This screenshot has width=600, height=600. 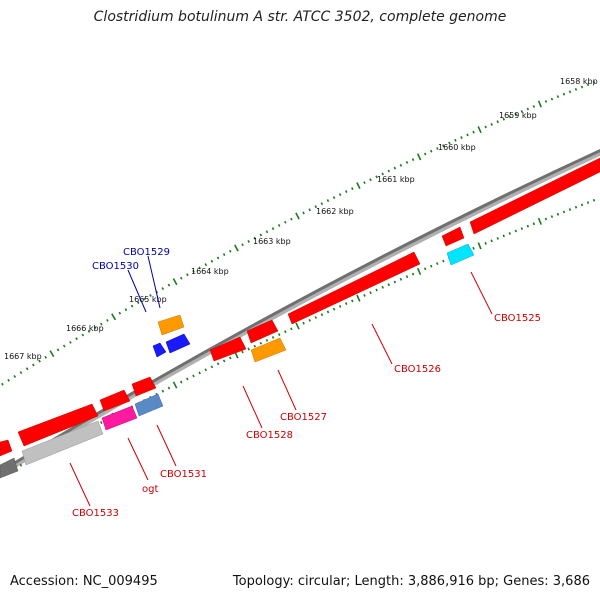 I want to click on gene-label-cbo1529: CBO1529, so click(x=146, y=252).